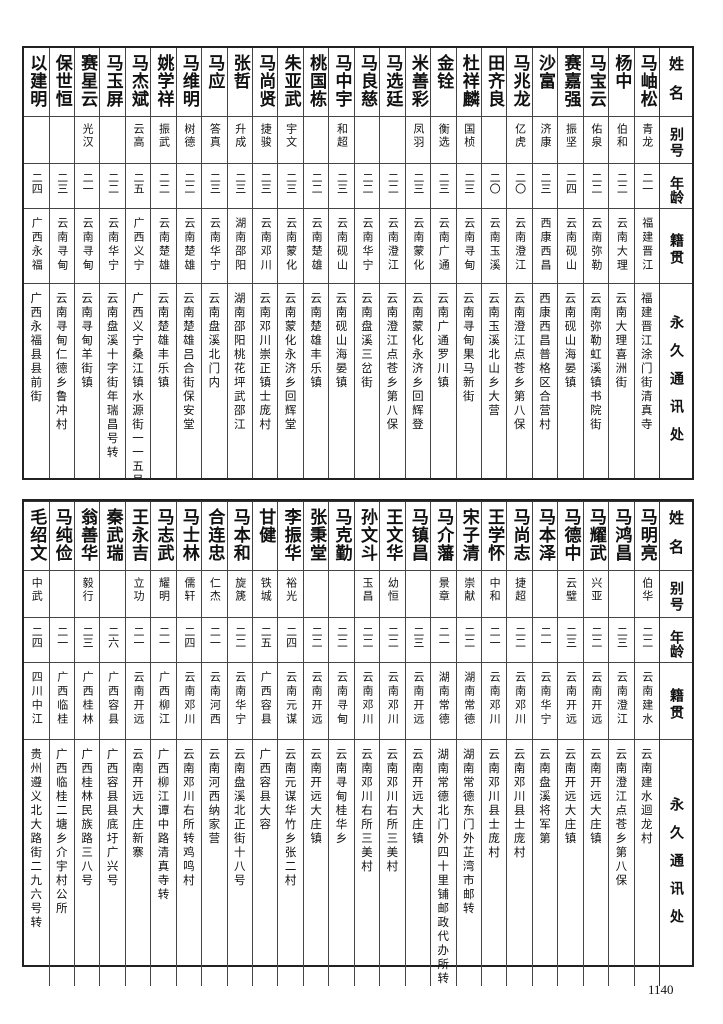 The height and width of the screenshot is (1024, 723). Describe the element at coordinates (469, 863) in the screenshot. I see `address-cell: 湖南常德东门外芷湾市邮转` at that location.